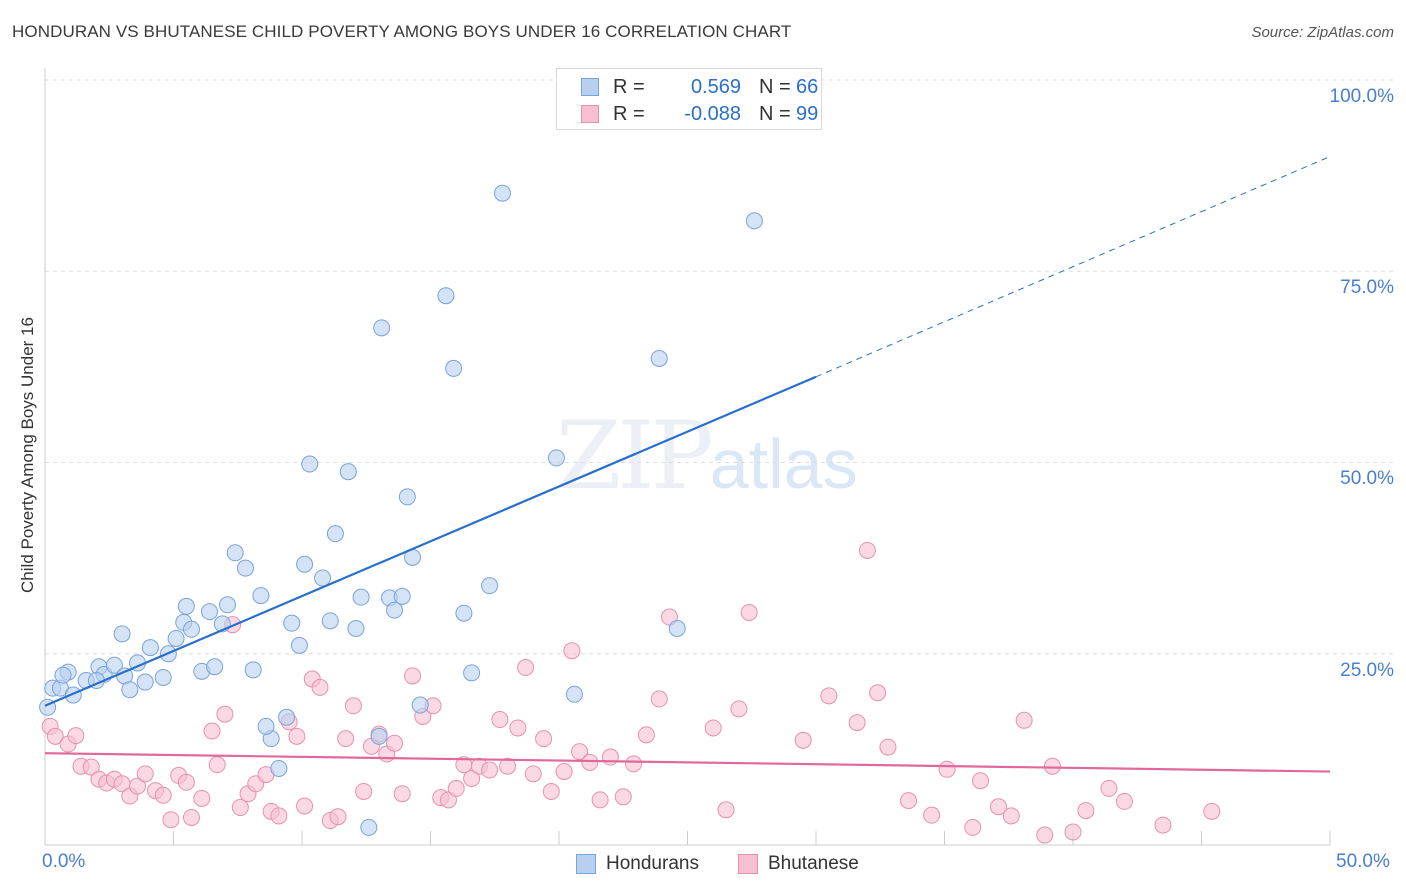  Describe the element at coordinates (687, 762) in the screenshot. I see `bhutanese-trend-line` at that location.